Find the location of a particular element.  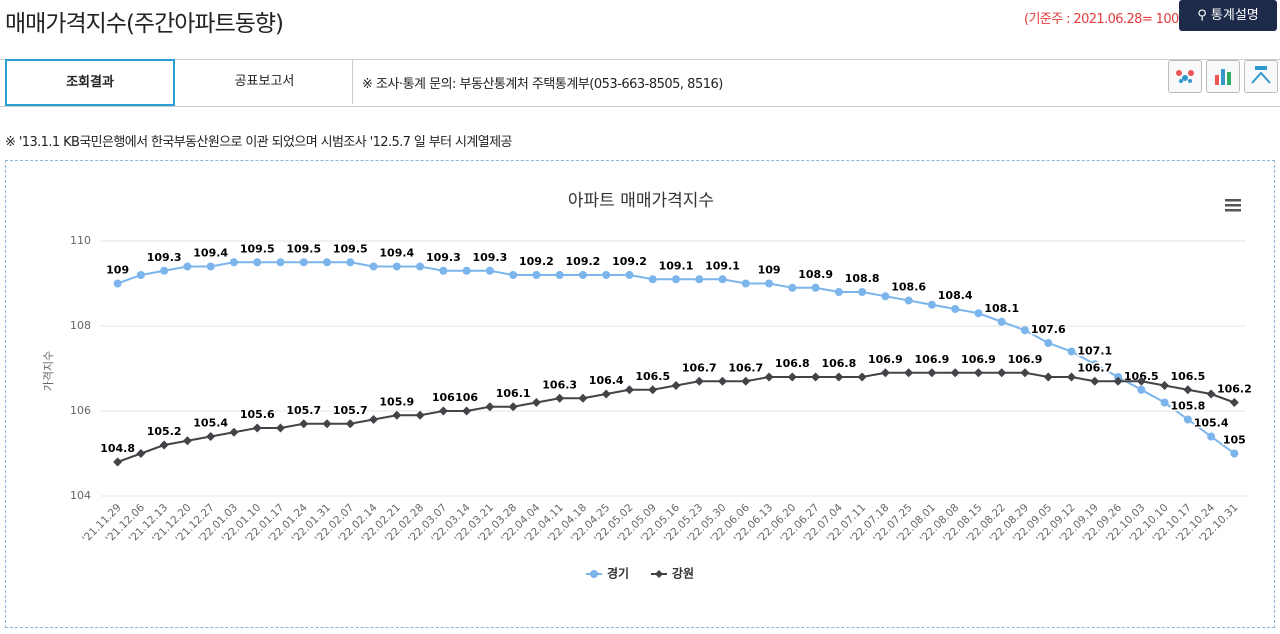

legend-label: 경기 is located at coordinates (618, 573).